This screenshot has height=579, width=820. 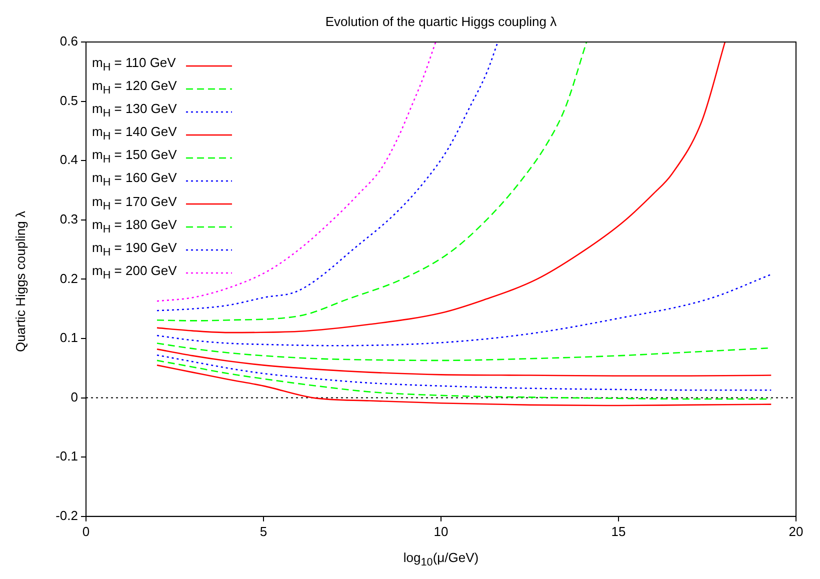 What do you see at coordinates (135, 180) in the screenshot?
I see `legend-label: m$_{H}$ = 160 GeV` at bounding box center [135, 180].